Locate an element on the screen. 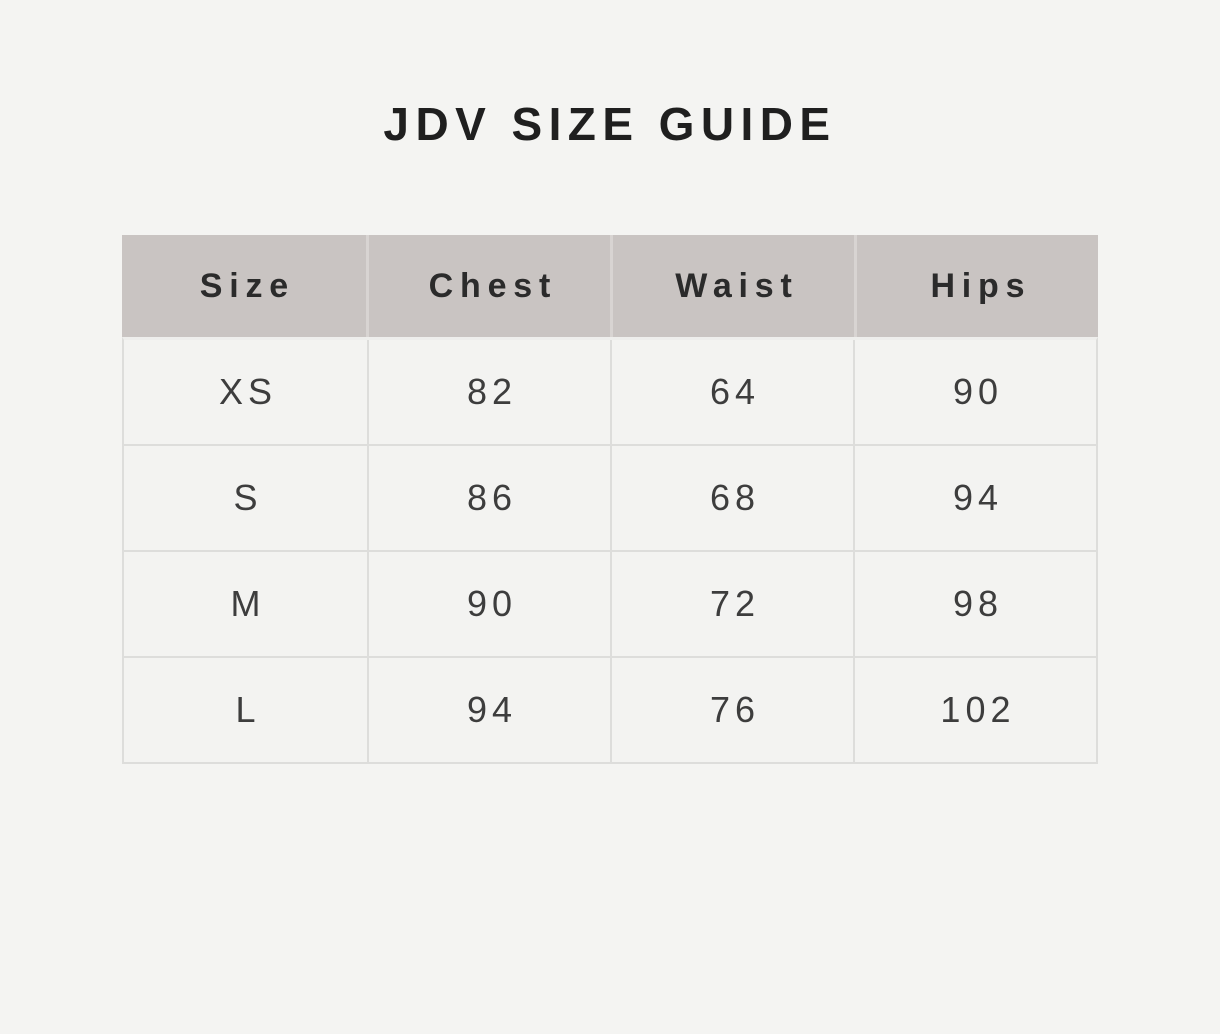  header-cell-waist: Waist is located at coordinates (732, 286).